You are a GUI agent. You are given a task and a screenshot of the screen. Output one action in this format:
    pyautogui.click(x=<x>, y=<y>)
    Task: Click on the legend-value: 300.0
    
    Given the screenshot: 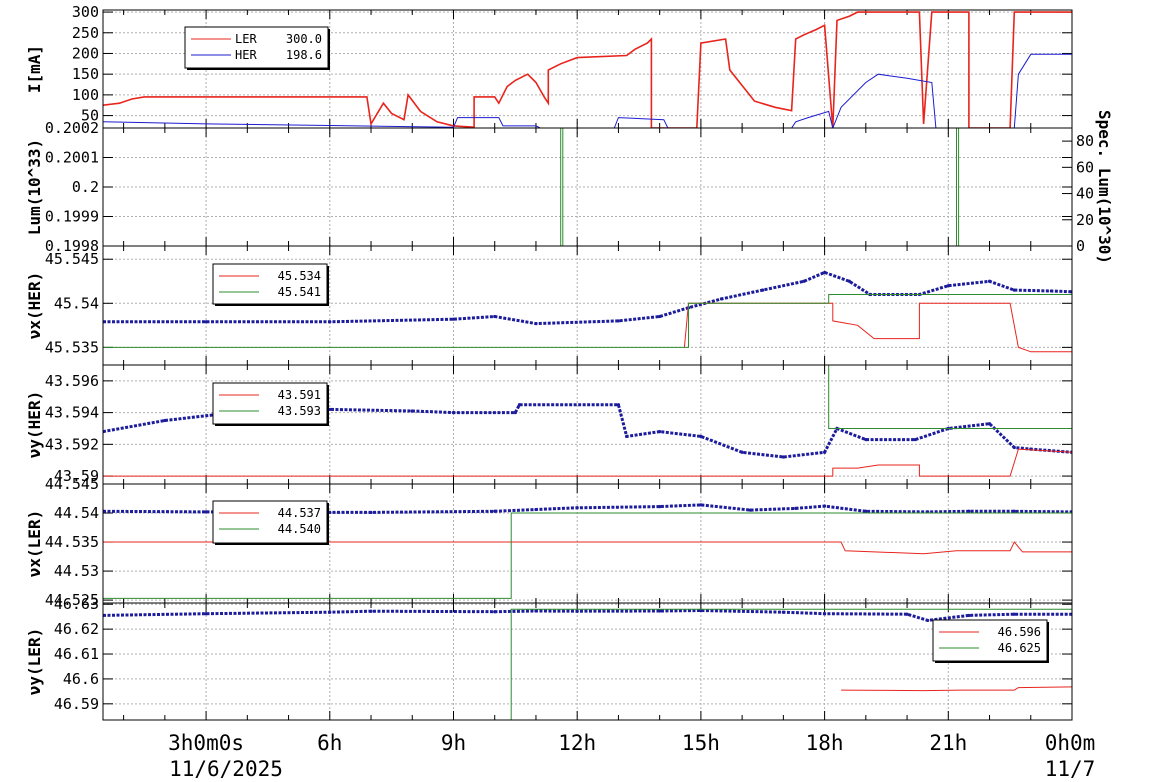 What is the action you would take?
    pyautogui.click(x=304, y=39)
    